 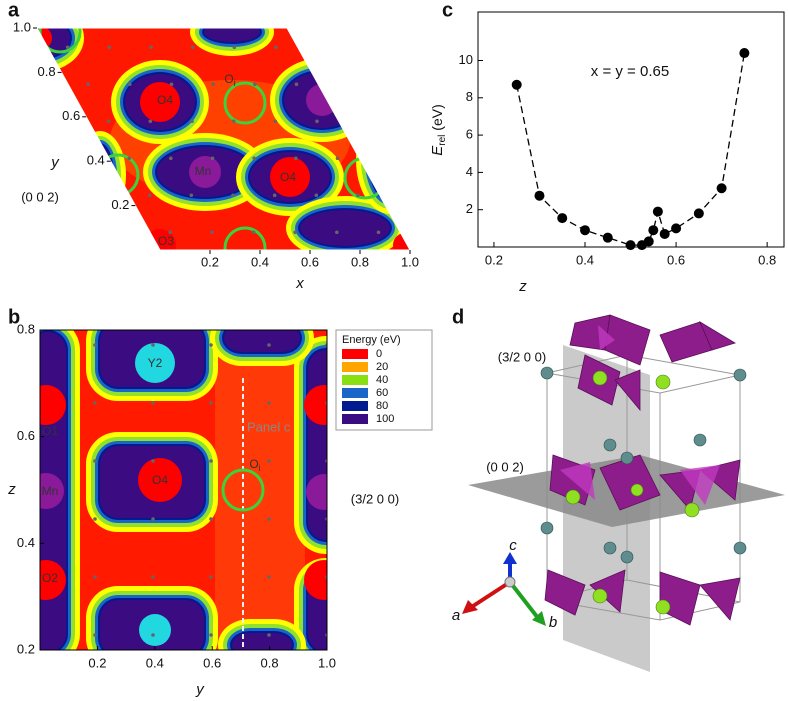 What do you see at coordinates (458, 317) in the screenshot?
I see `panel-label: d` at bounding box center [458, 317].